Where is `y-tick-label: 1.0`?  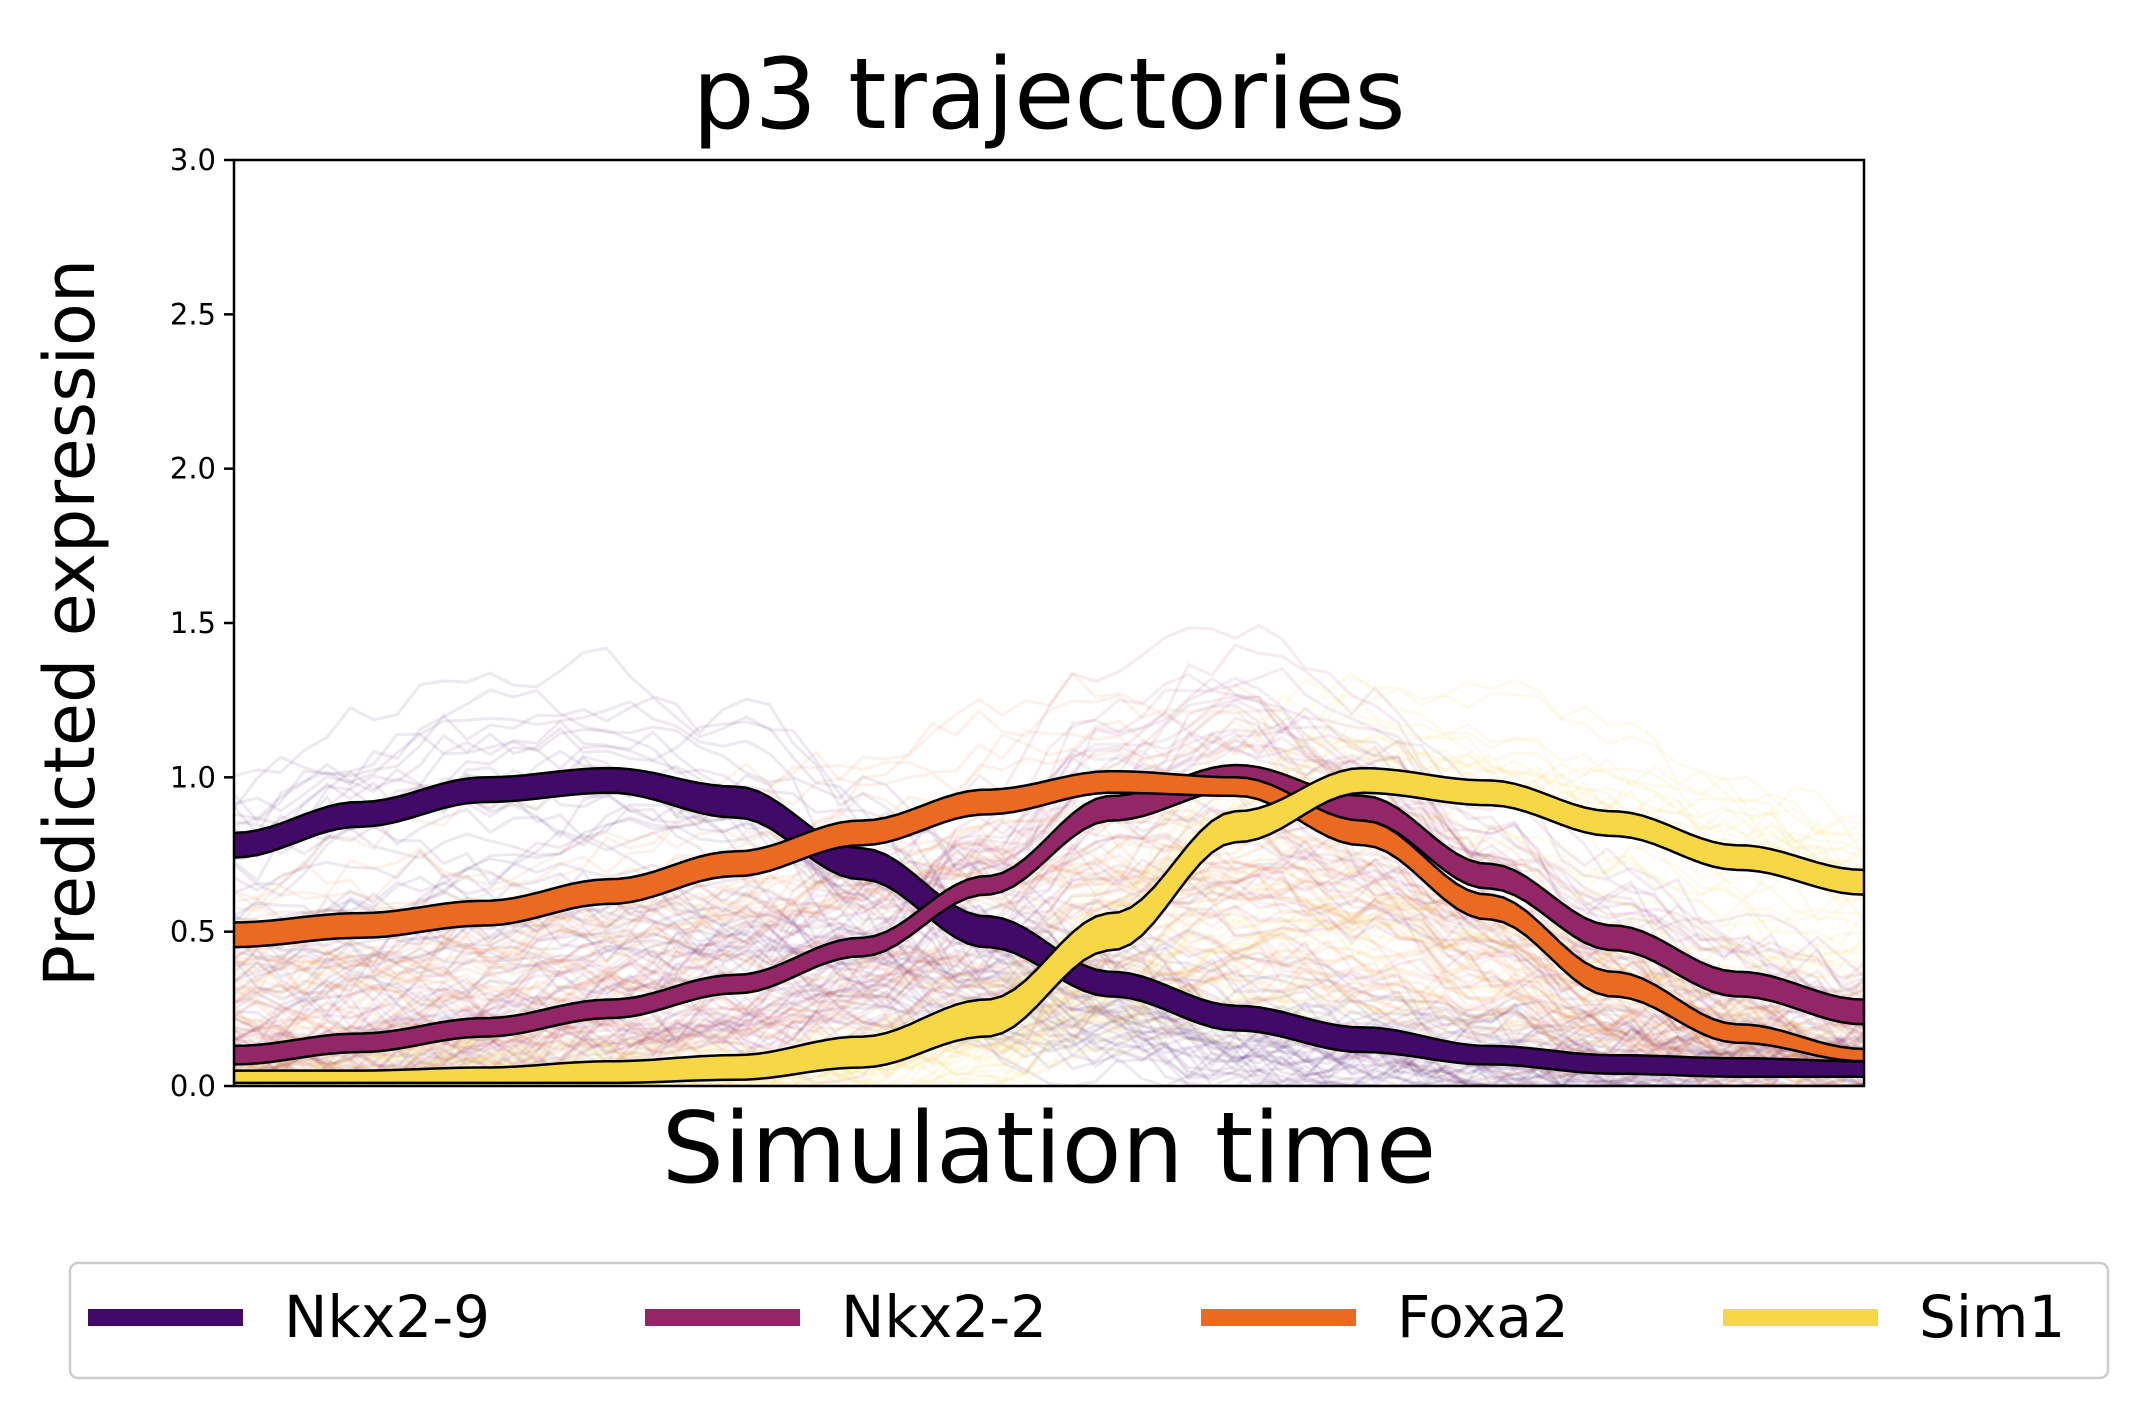 y-tick-label: 1.0 is located at coordinates (193, 777).